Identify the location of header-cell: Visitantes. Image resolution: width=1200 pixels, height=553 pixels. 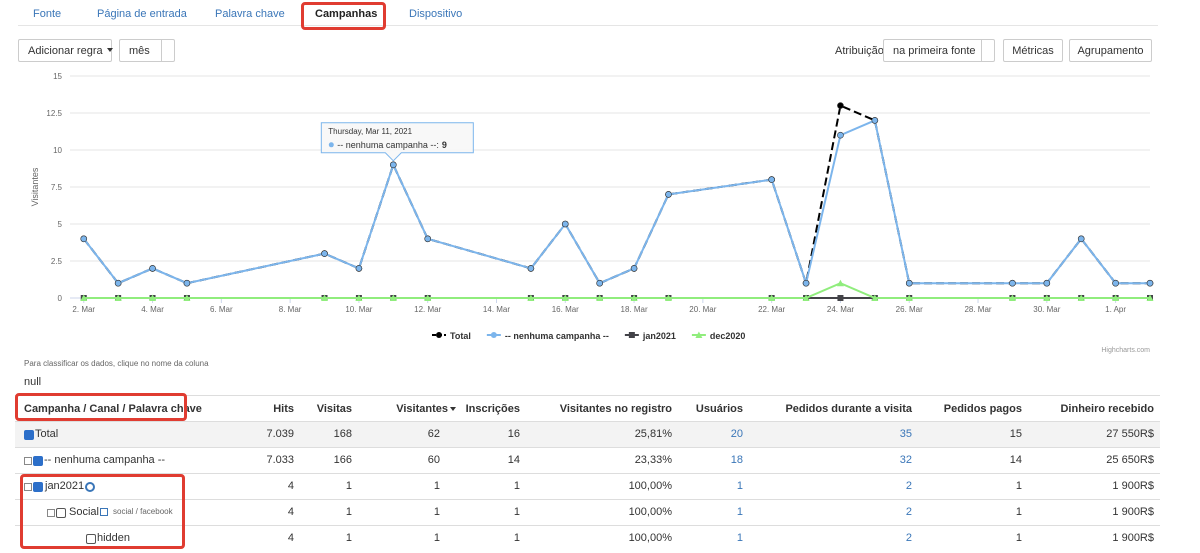
(426, 409).